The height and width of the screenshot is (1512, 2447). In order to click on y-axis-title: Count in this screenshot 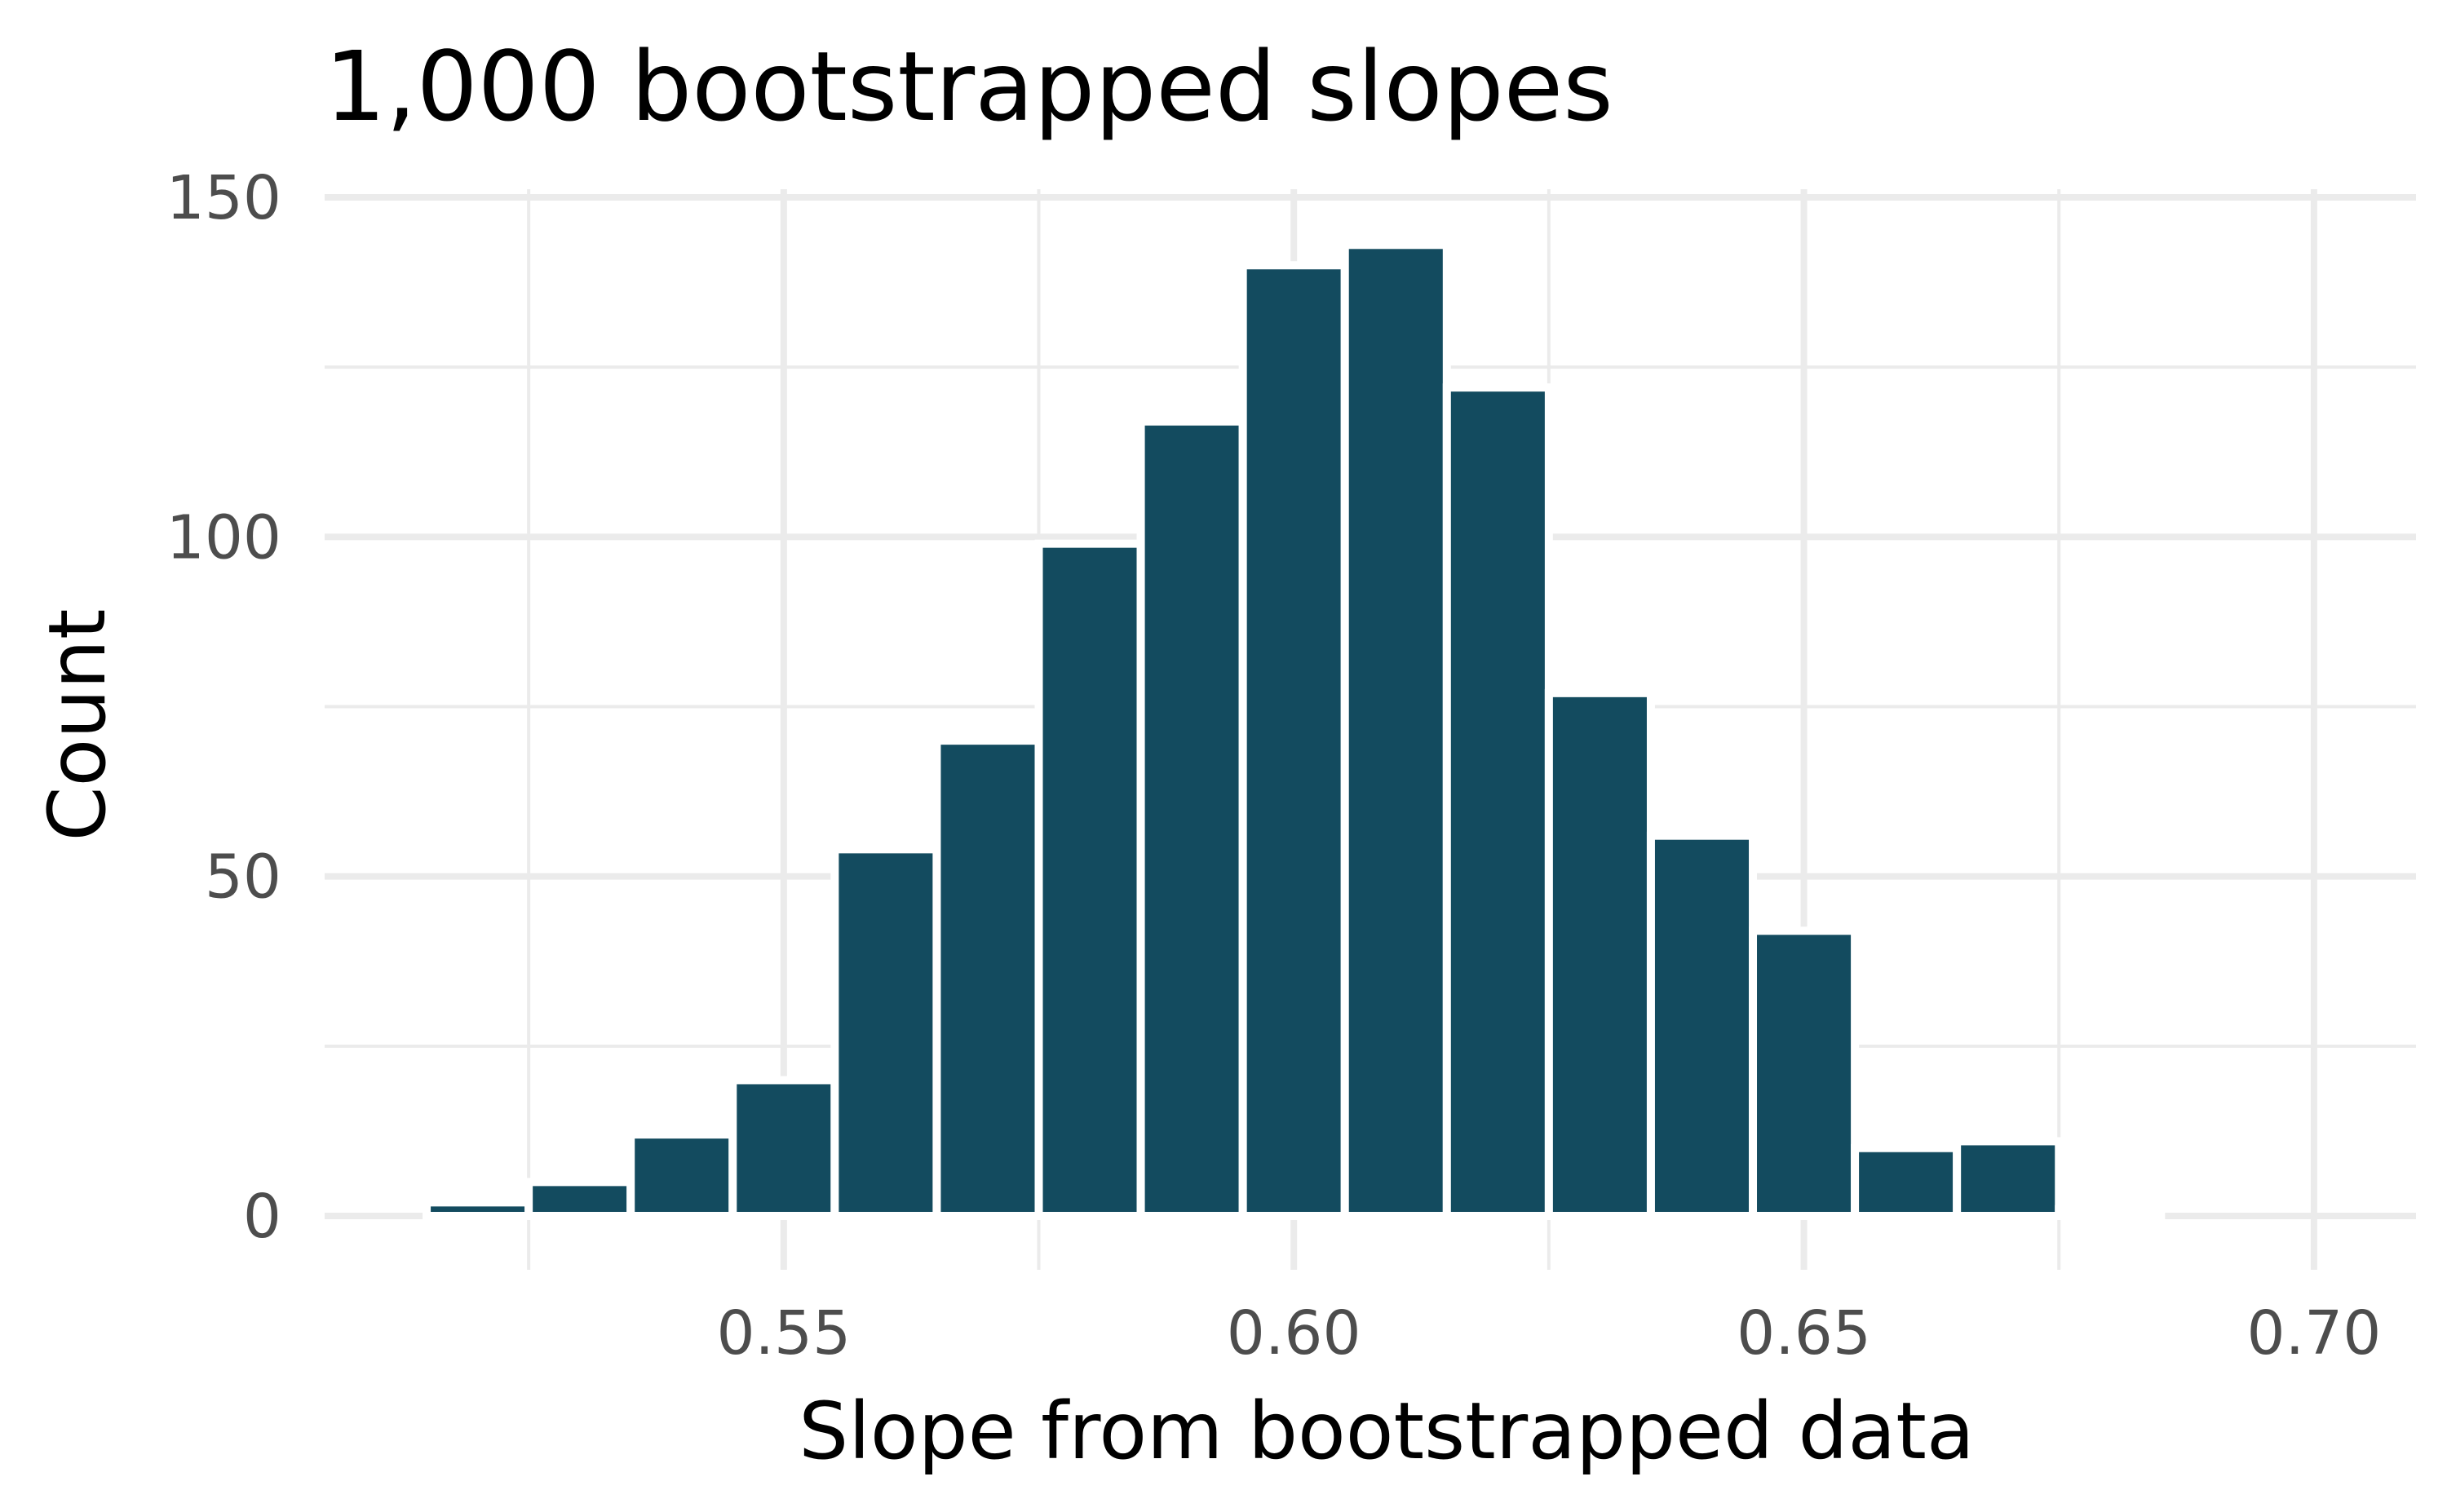, I will do `click(77, 725)`.